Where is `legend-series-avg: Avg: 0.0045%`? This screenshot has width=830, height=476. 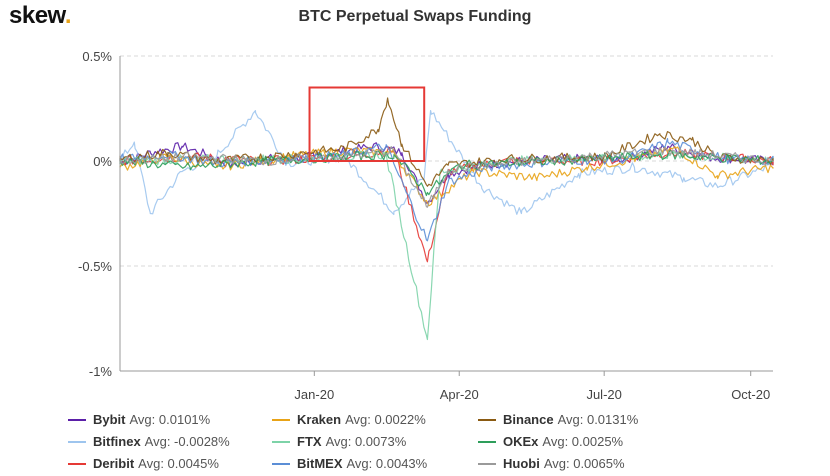 legend-series-avg: Avg: 0.0045% is located at coordinates (178, 463).